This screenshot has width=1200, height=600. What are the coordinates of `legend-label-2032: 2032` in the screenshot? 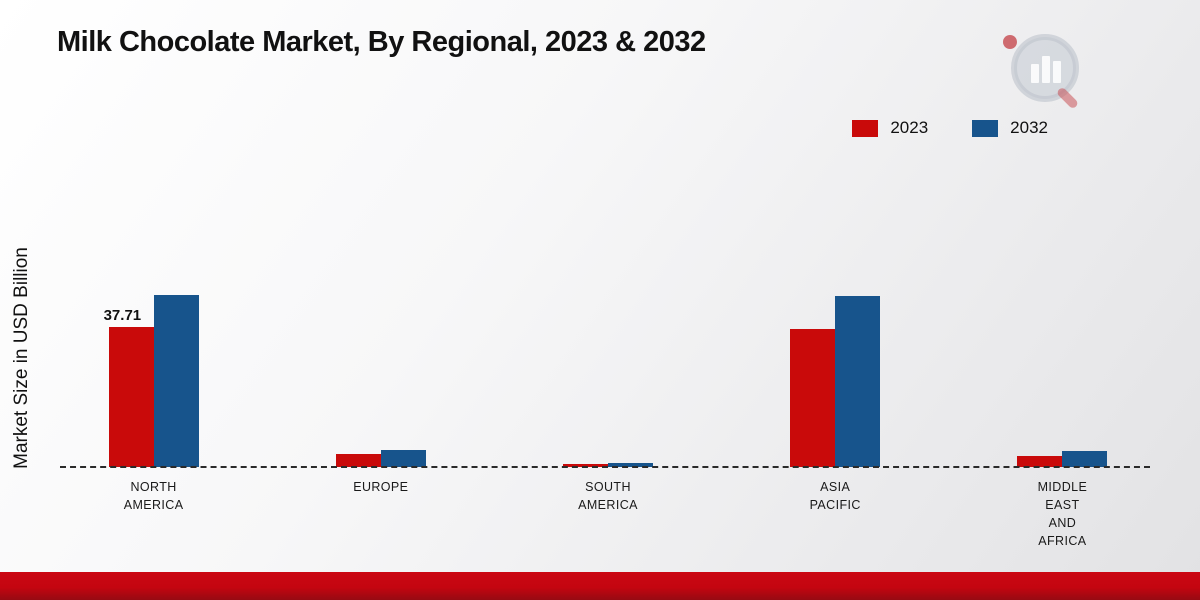 It's located at (1029, 127).